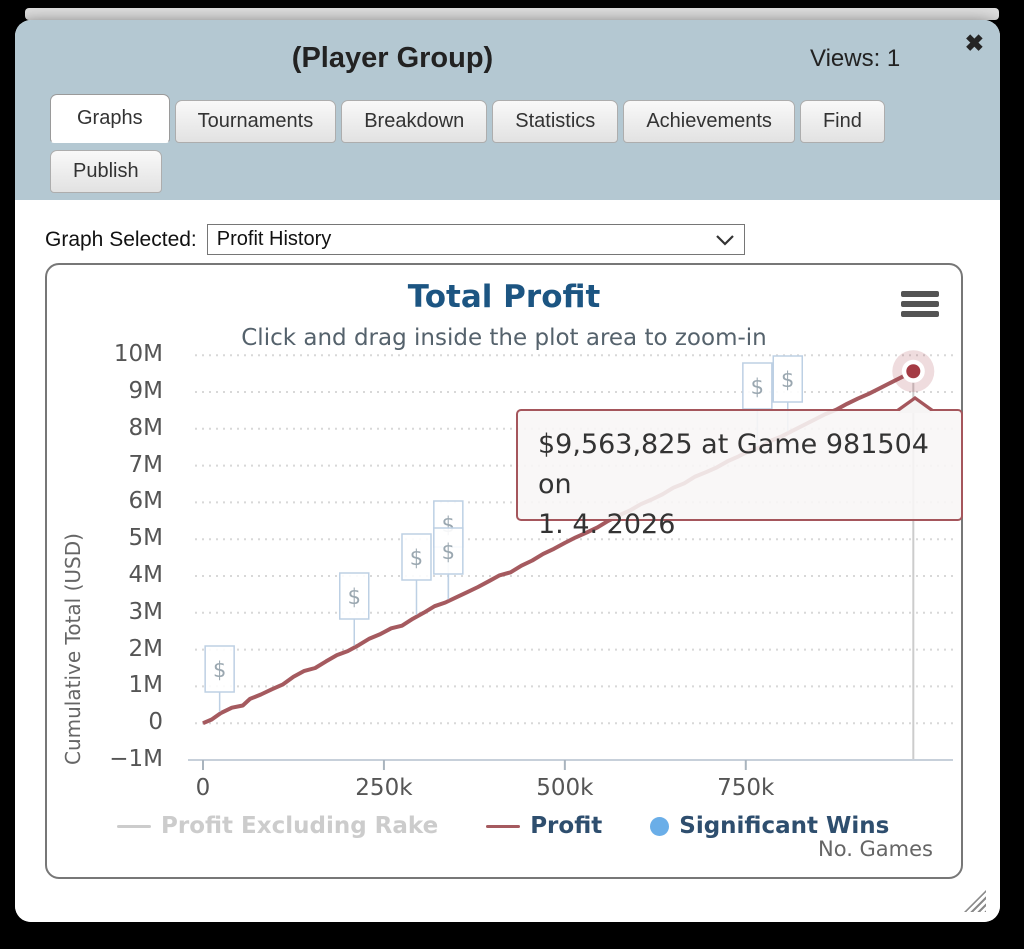  What do you see at coordinates (384, 788) in the screenshot?
I see `x-tick-label: 250k` at bounding box center [384, 788].